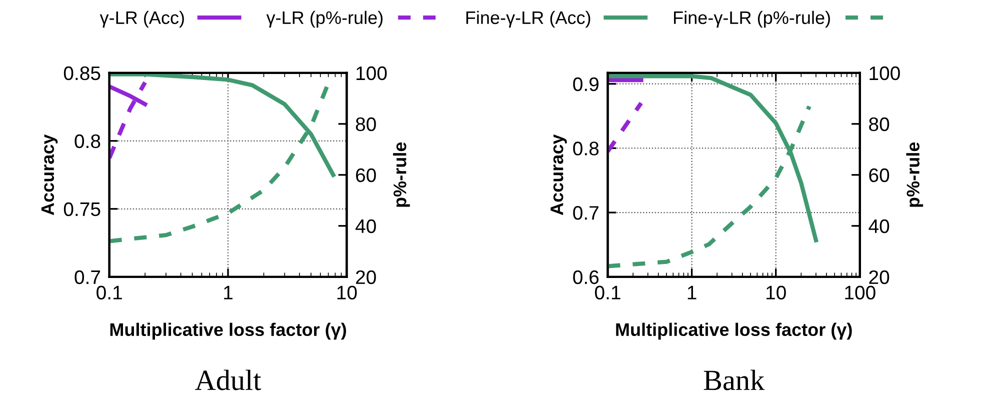  What do you see at coordinates (734, 380) in the screenshot?
I see `text: Bank` at bounding box center [734, 380].